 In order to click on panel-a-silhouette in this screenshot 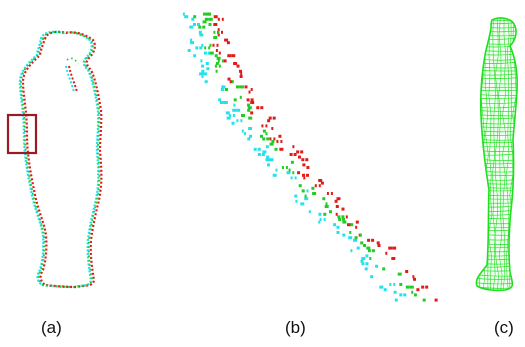, I will do `click(54, 159)`.